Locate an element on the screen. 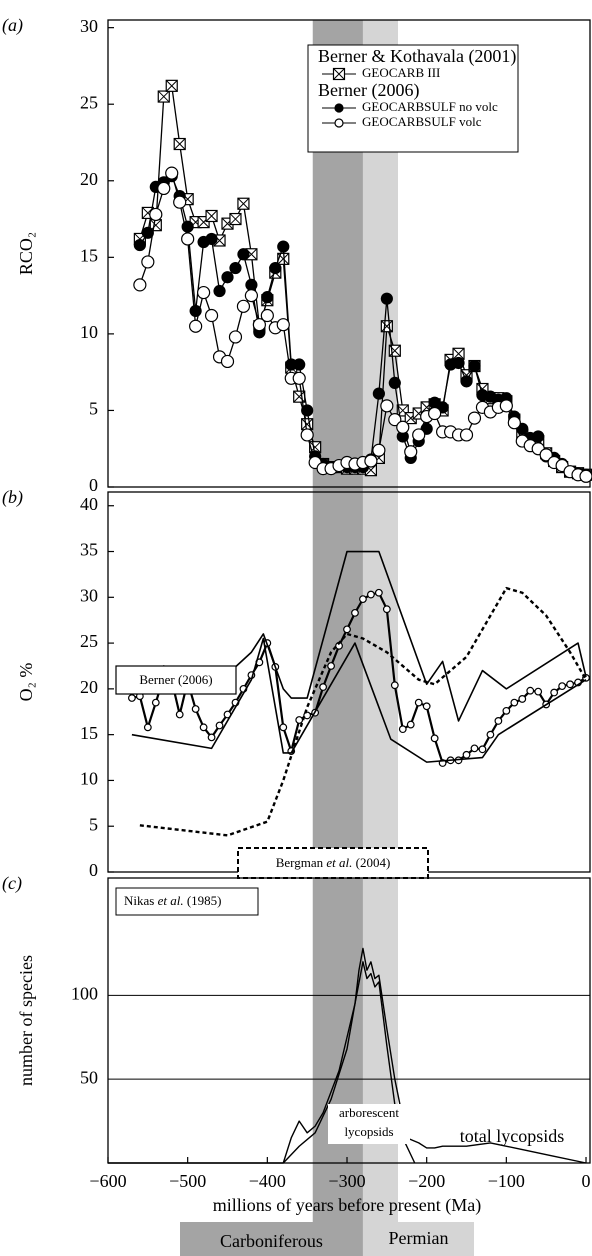  y-tick-label: 5 is located at coordinates (93, 824).